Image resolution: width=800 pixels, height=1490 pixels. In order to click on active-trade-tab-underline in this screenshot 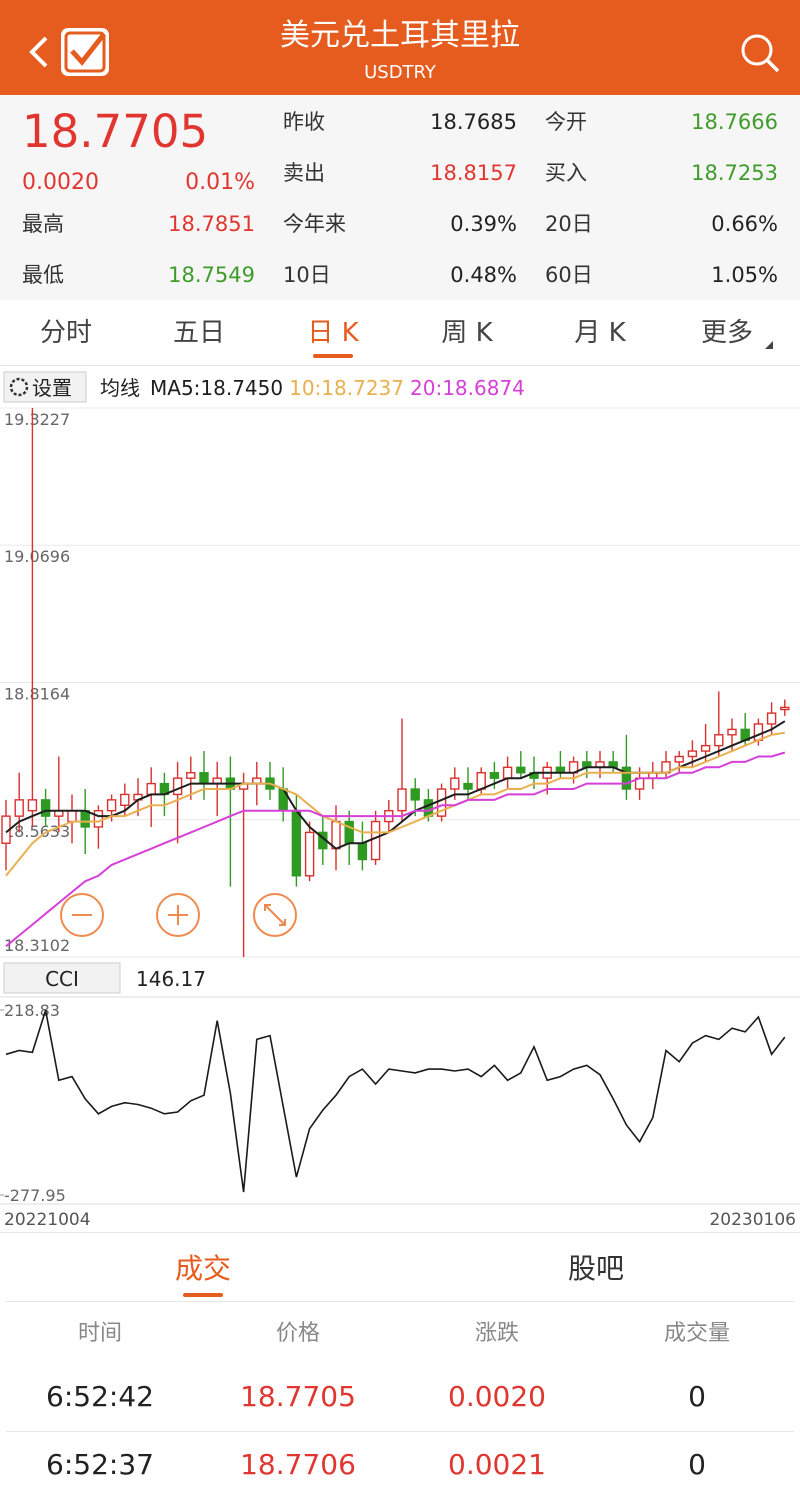, I will do `click(203, 1295)`.